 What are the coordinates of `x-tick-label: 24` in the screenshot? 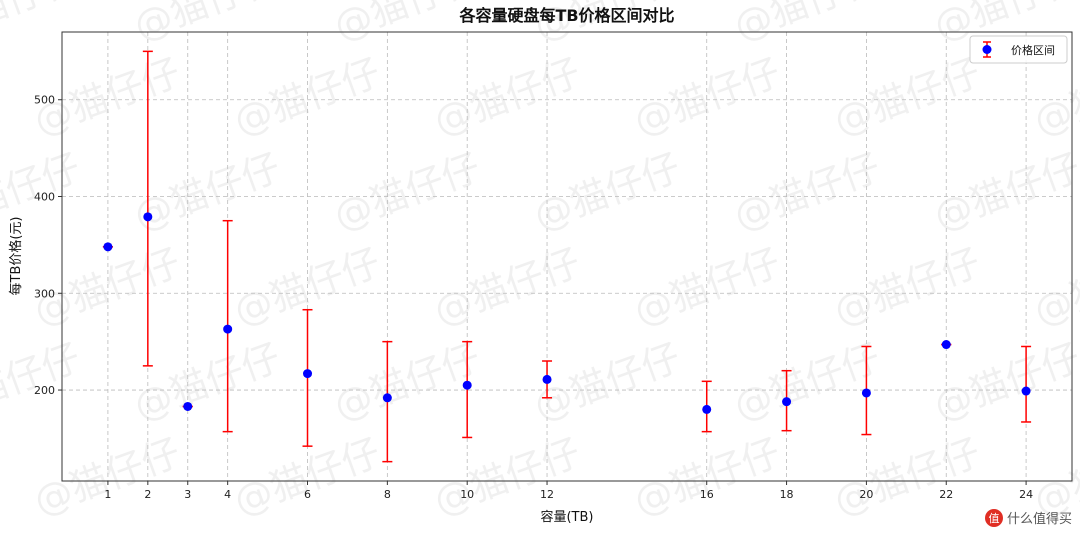 It's located at (1026, 494).